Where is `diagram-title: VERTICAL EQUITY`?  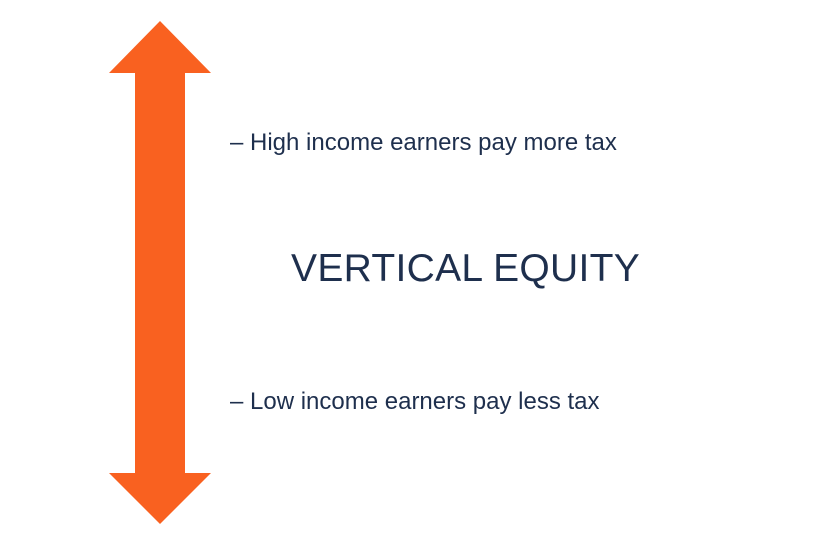 diagram-title: VERTICAL EQUITY is located at coordinates (466, 268).